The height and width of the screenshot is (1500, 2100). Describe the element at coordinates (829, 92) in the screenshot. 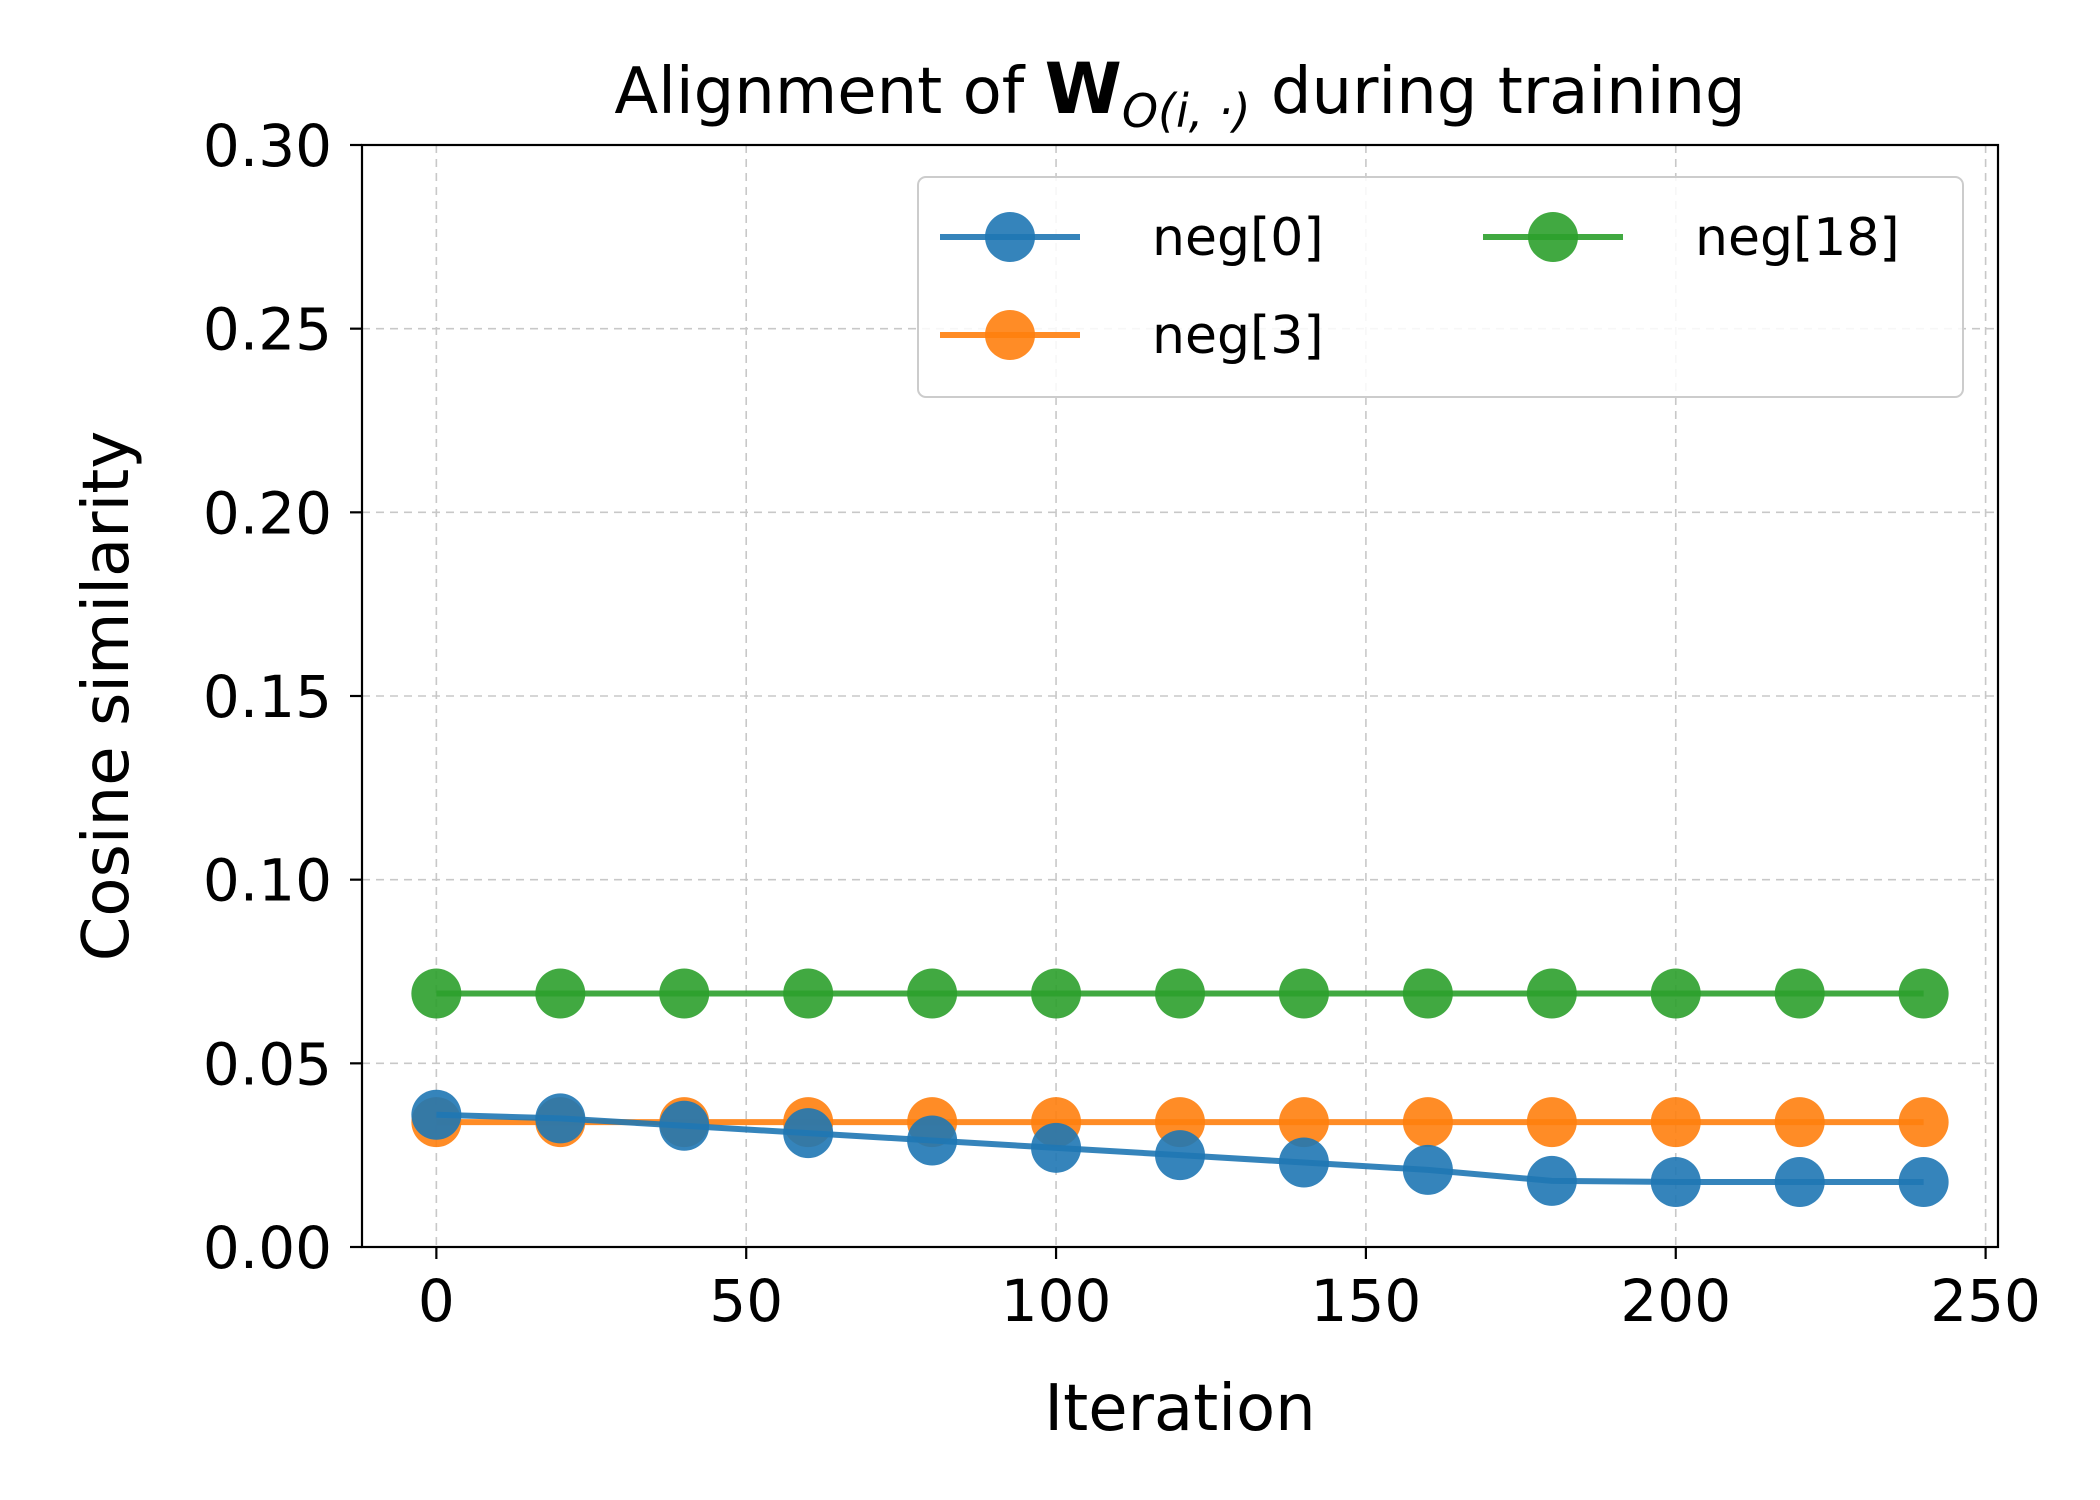

I see `title-prefix: Alignment of` at that location.